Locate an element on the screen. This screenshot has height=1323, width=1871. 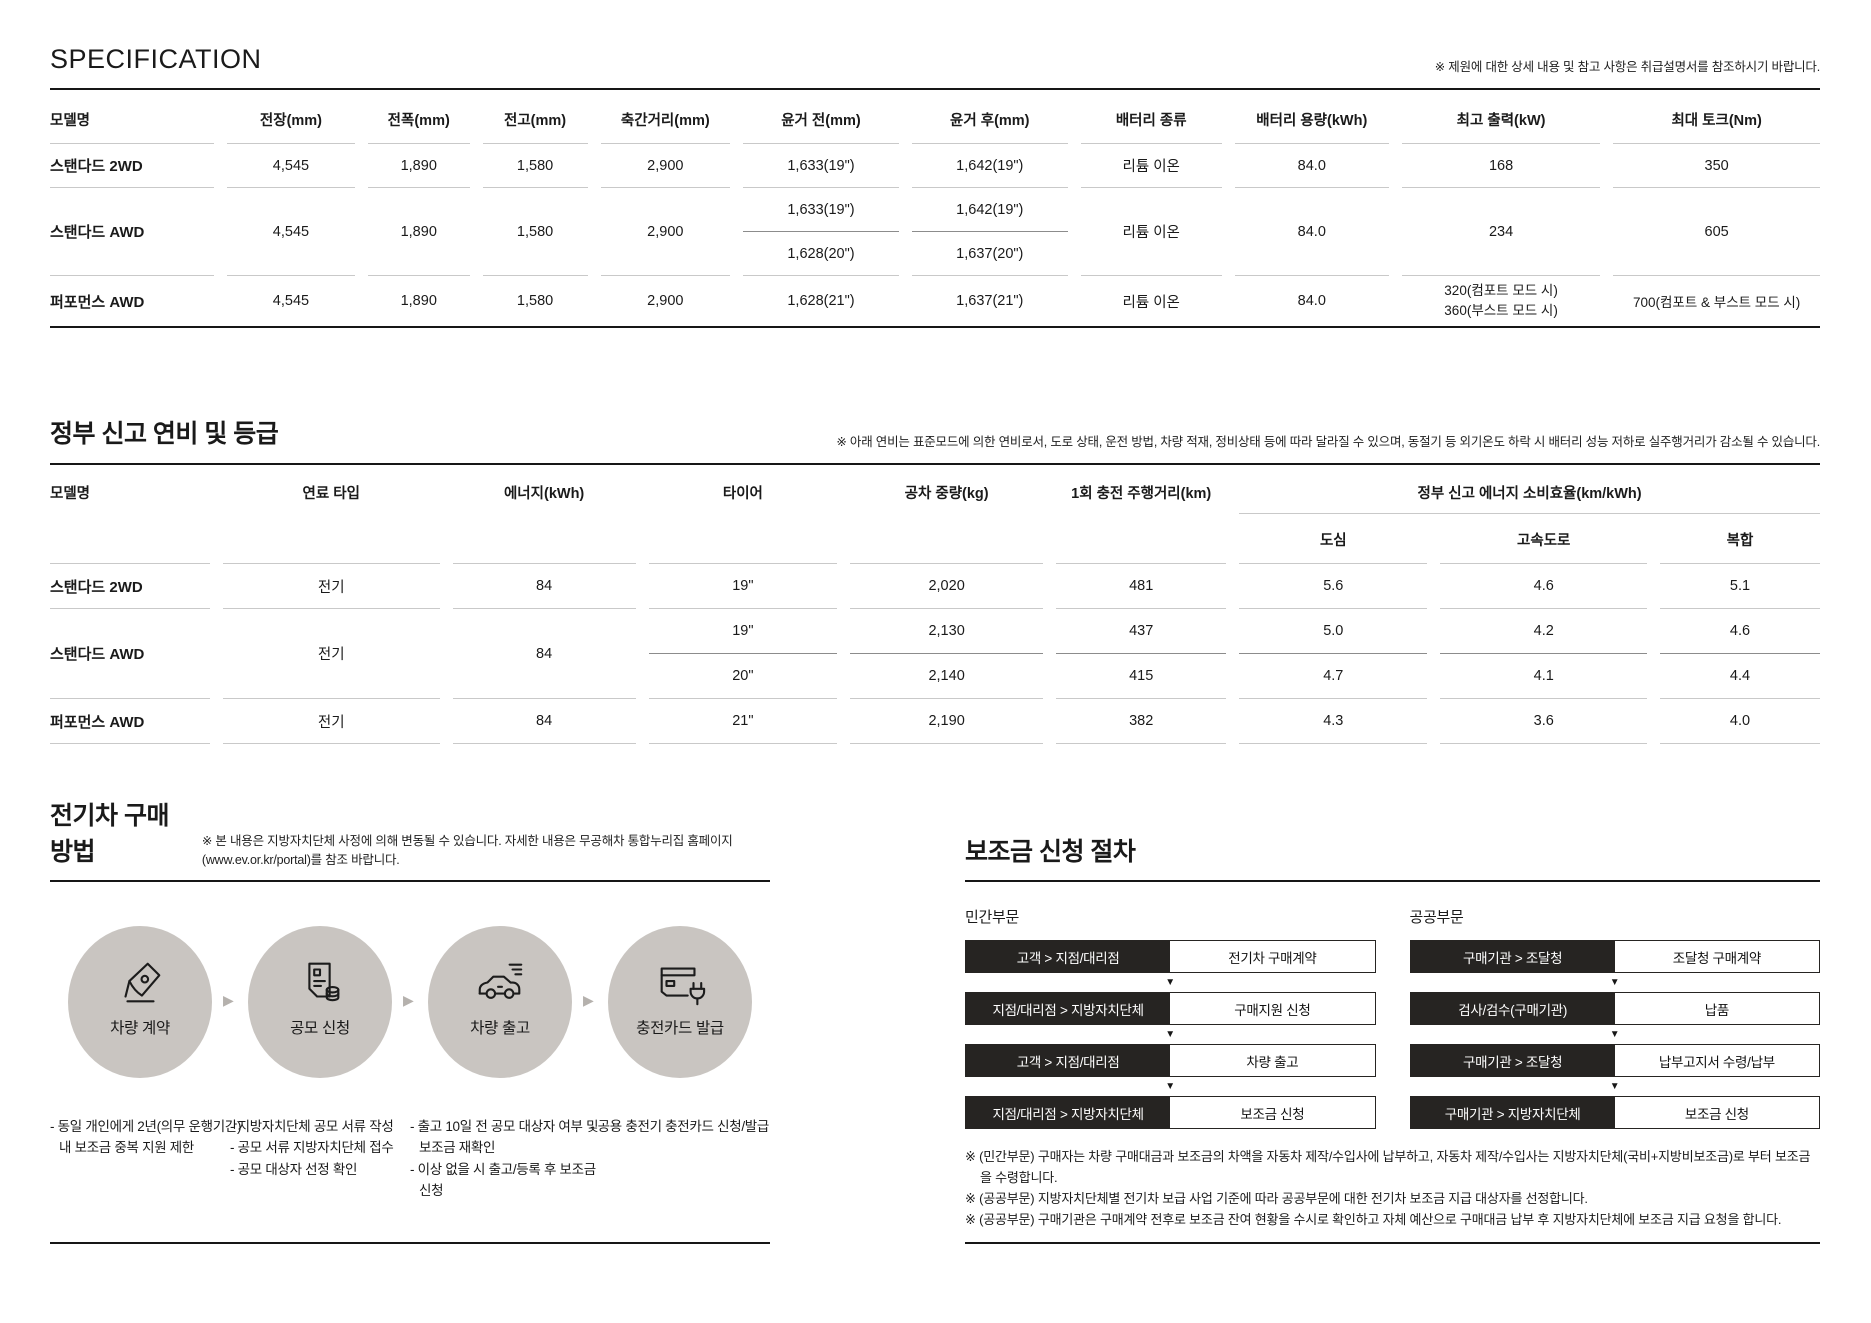
column-header: 에너지(kWh) is located at coordinates (544, 514).